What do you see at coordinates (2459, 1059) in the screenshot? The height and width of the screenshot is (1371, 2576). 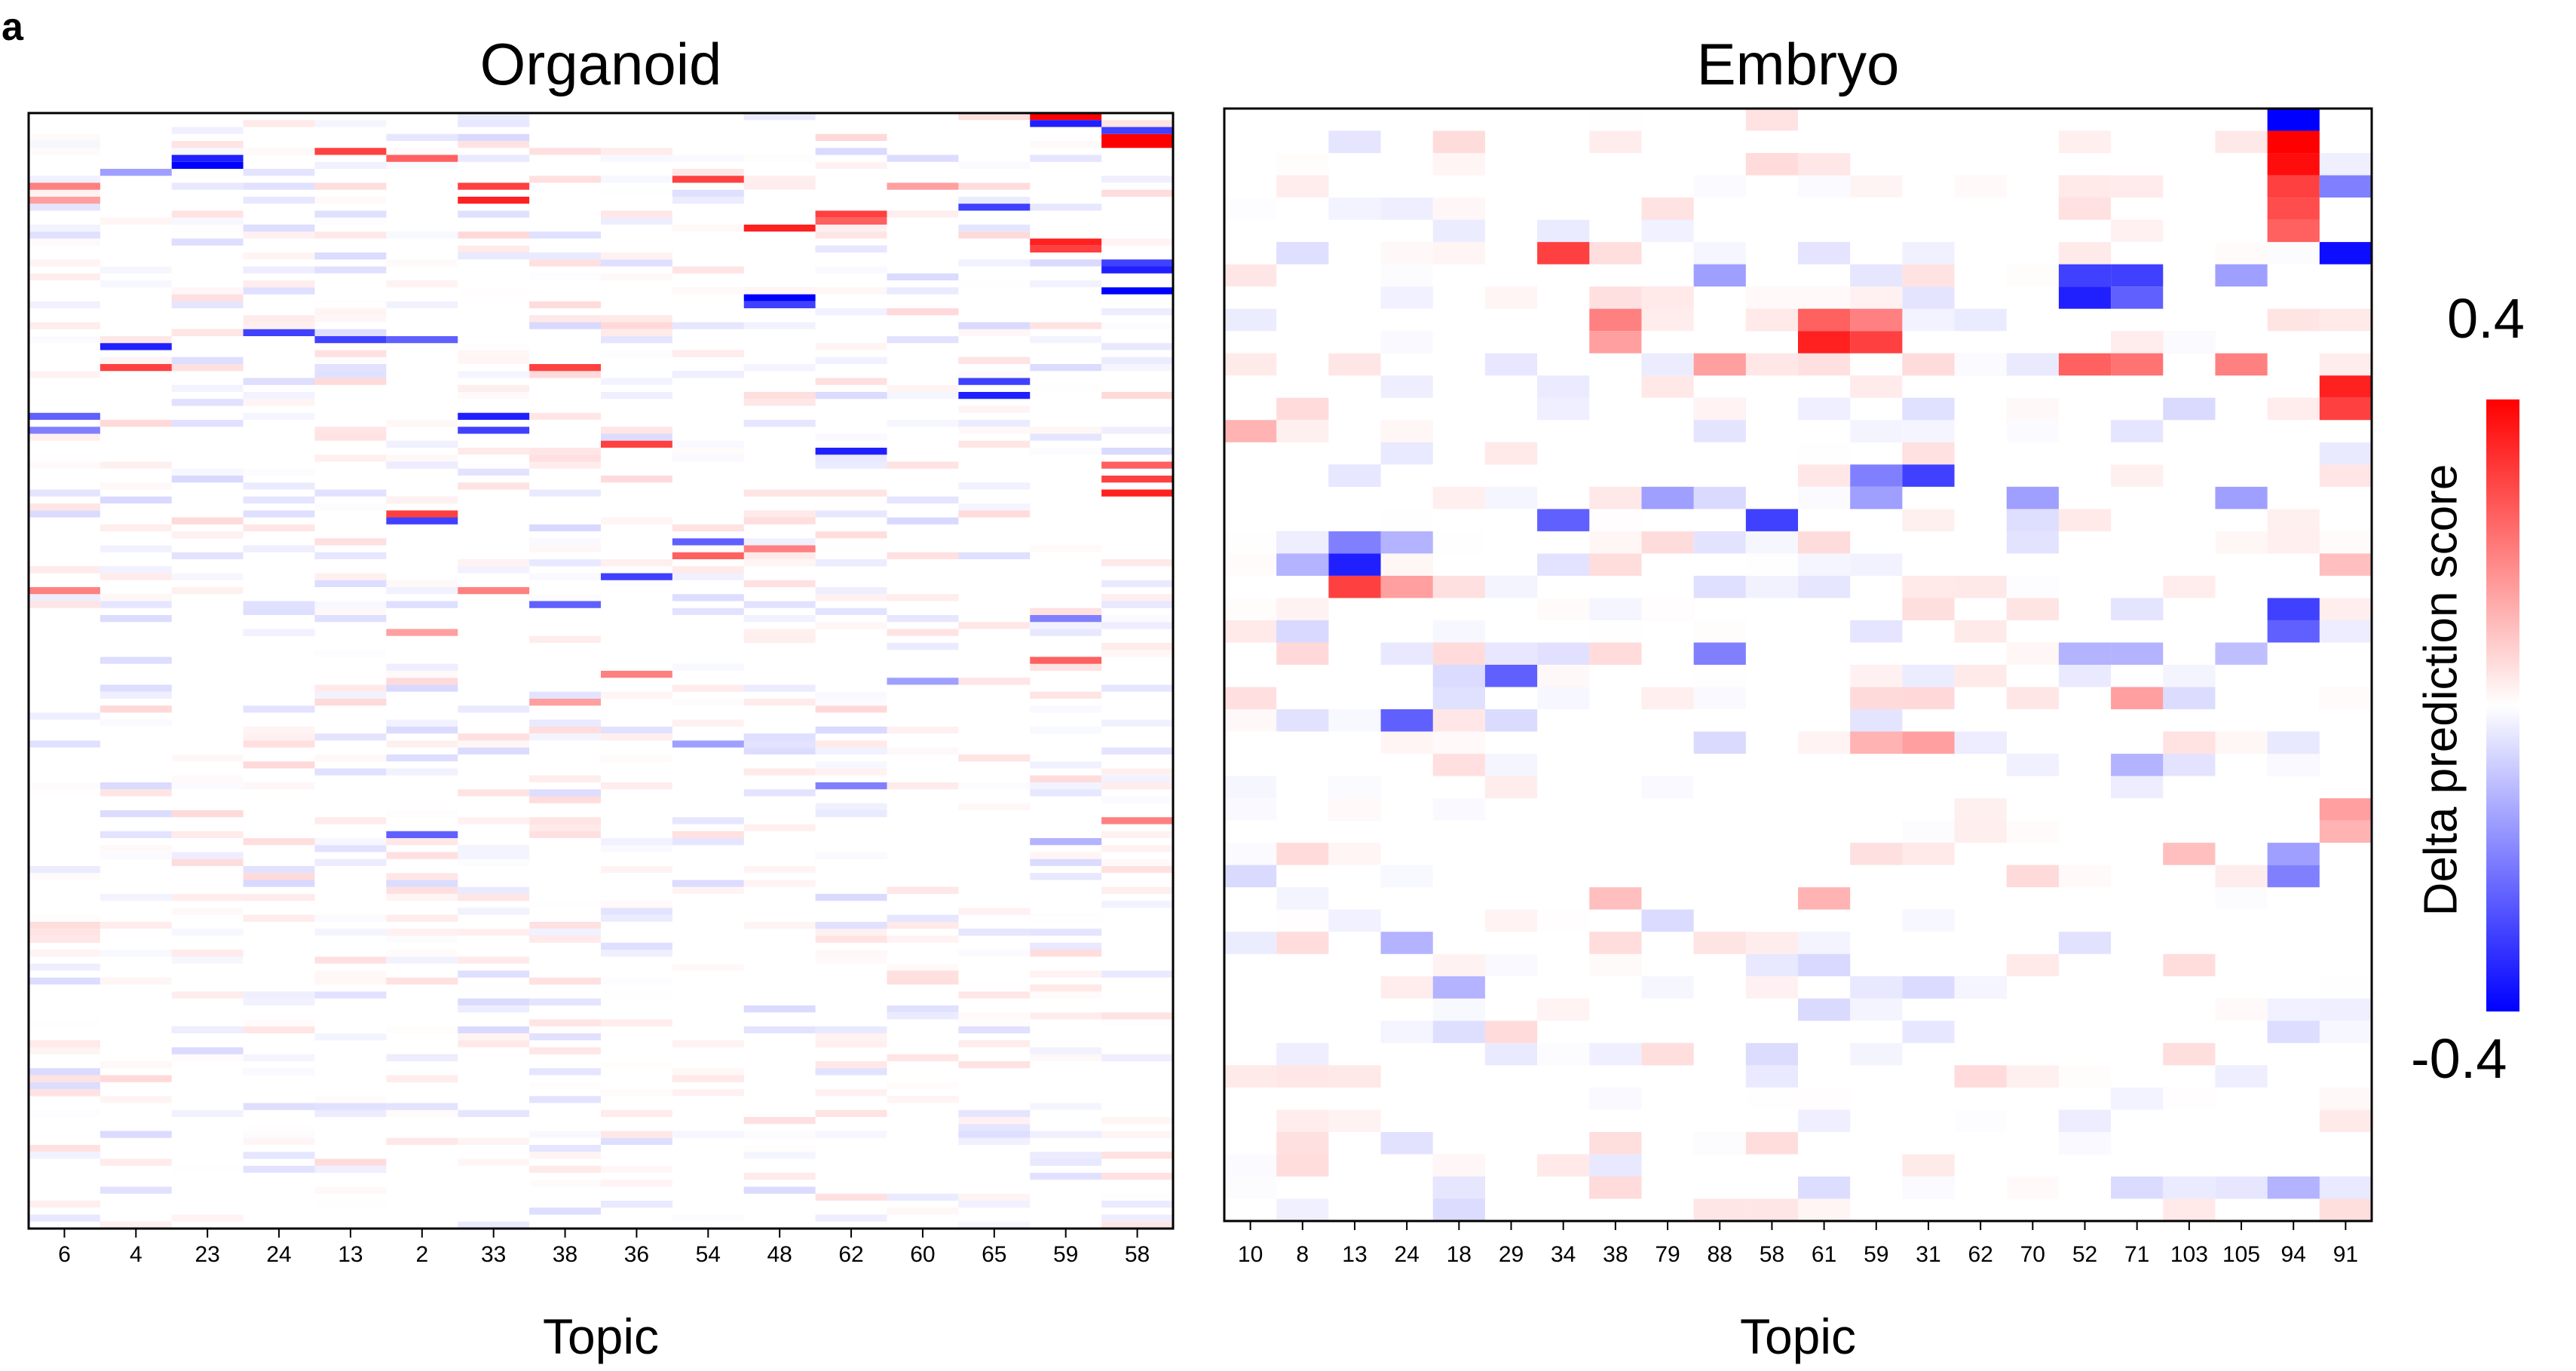 I see `colorbar-min-label: -0.4` at bounding box center [2459, 1059].